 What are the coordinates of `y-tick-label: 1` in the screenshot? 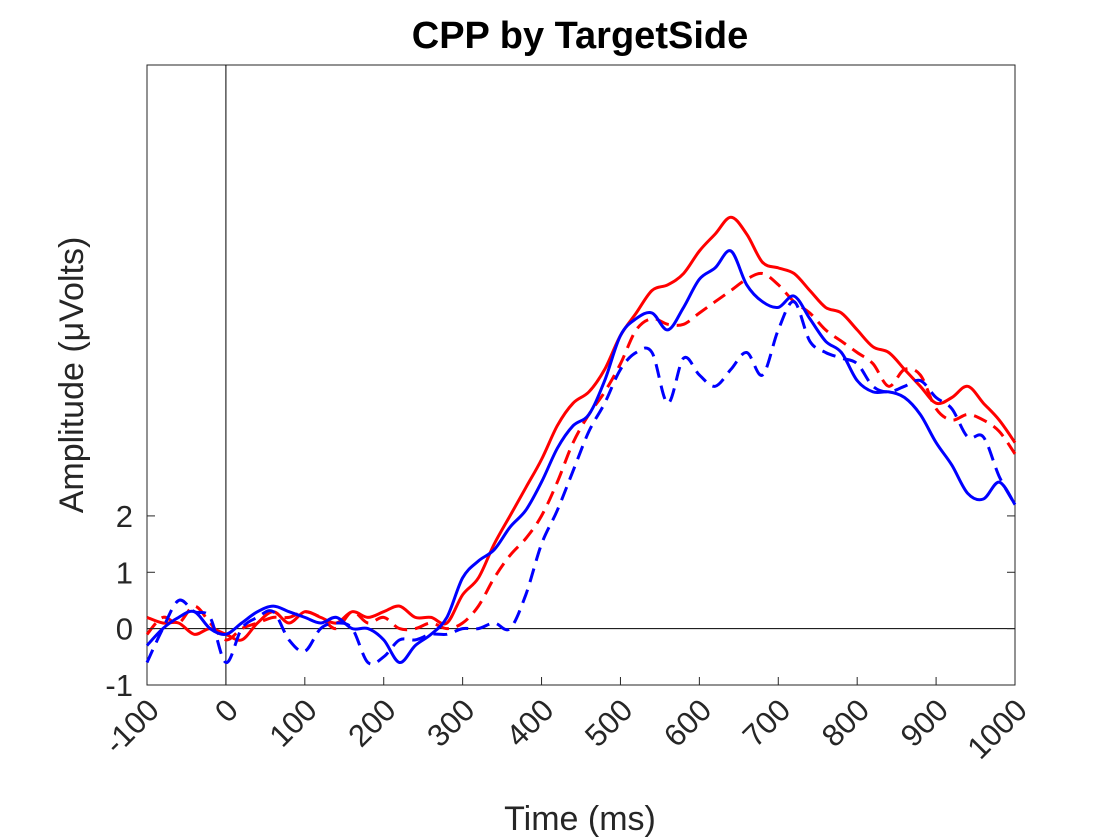 It's located at (124, 572).